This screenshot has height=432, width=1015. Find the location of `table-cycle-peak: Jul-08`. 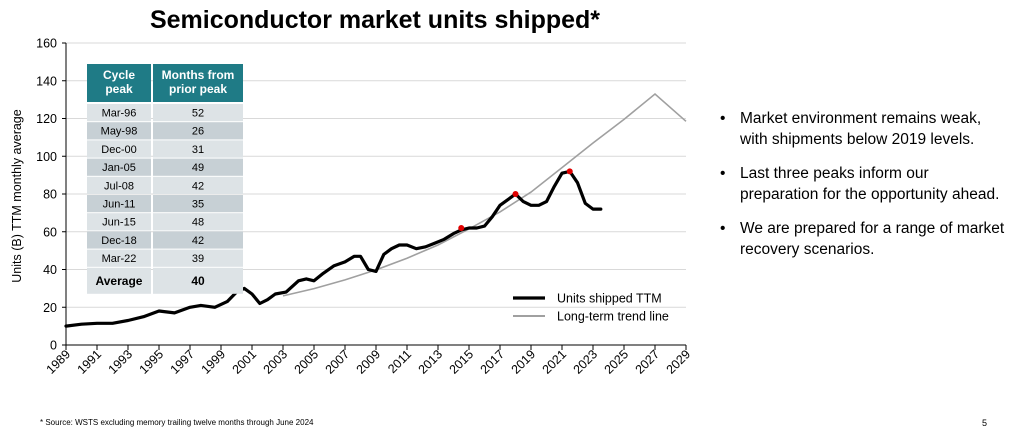

table-cycle-peak: Jul-08 is located at coordinates (119, 186).